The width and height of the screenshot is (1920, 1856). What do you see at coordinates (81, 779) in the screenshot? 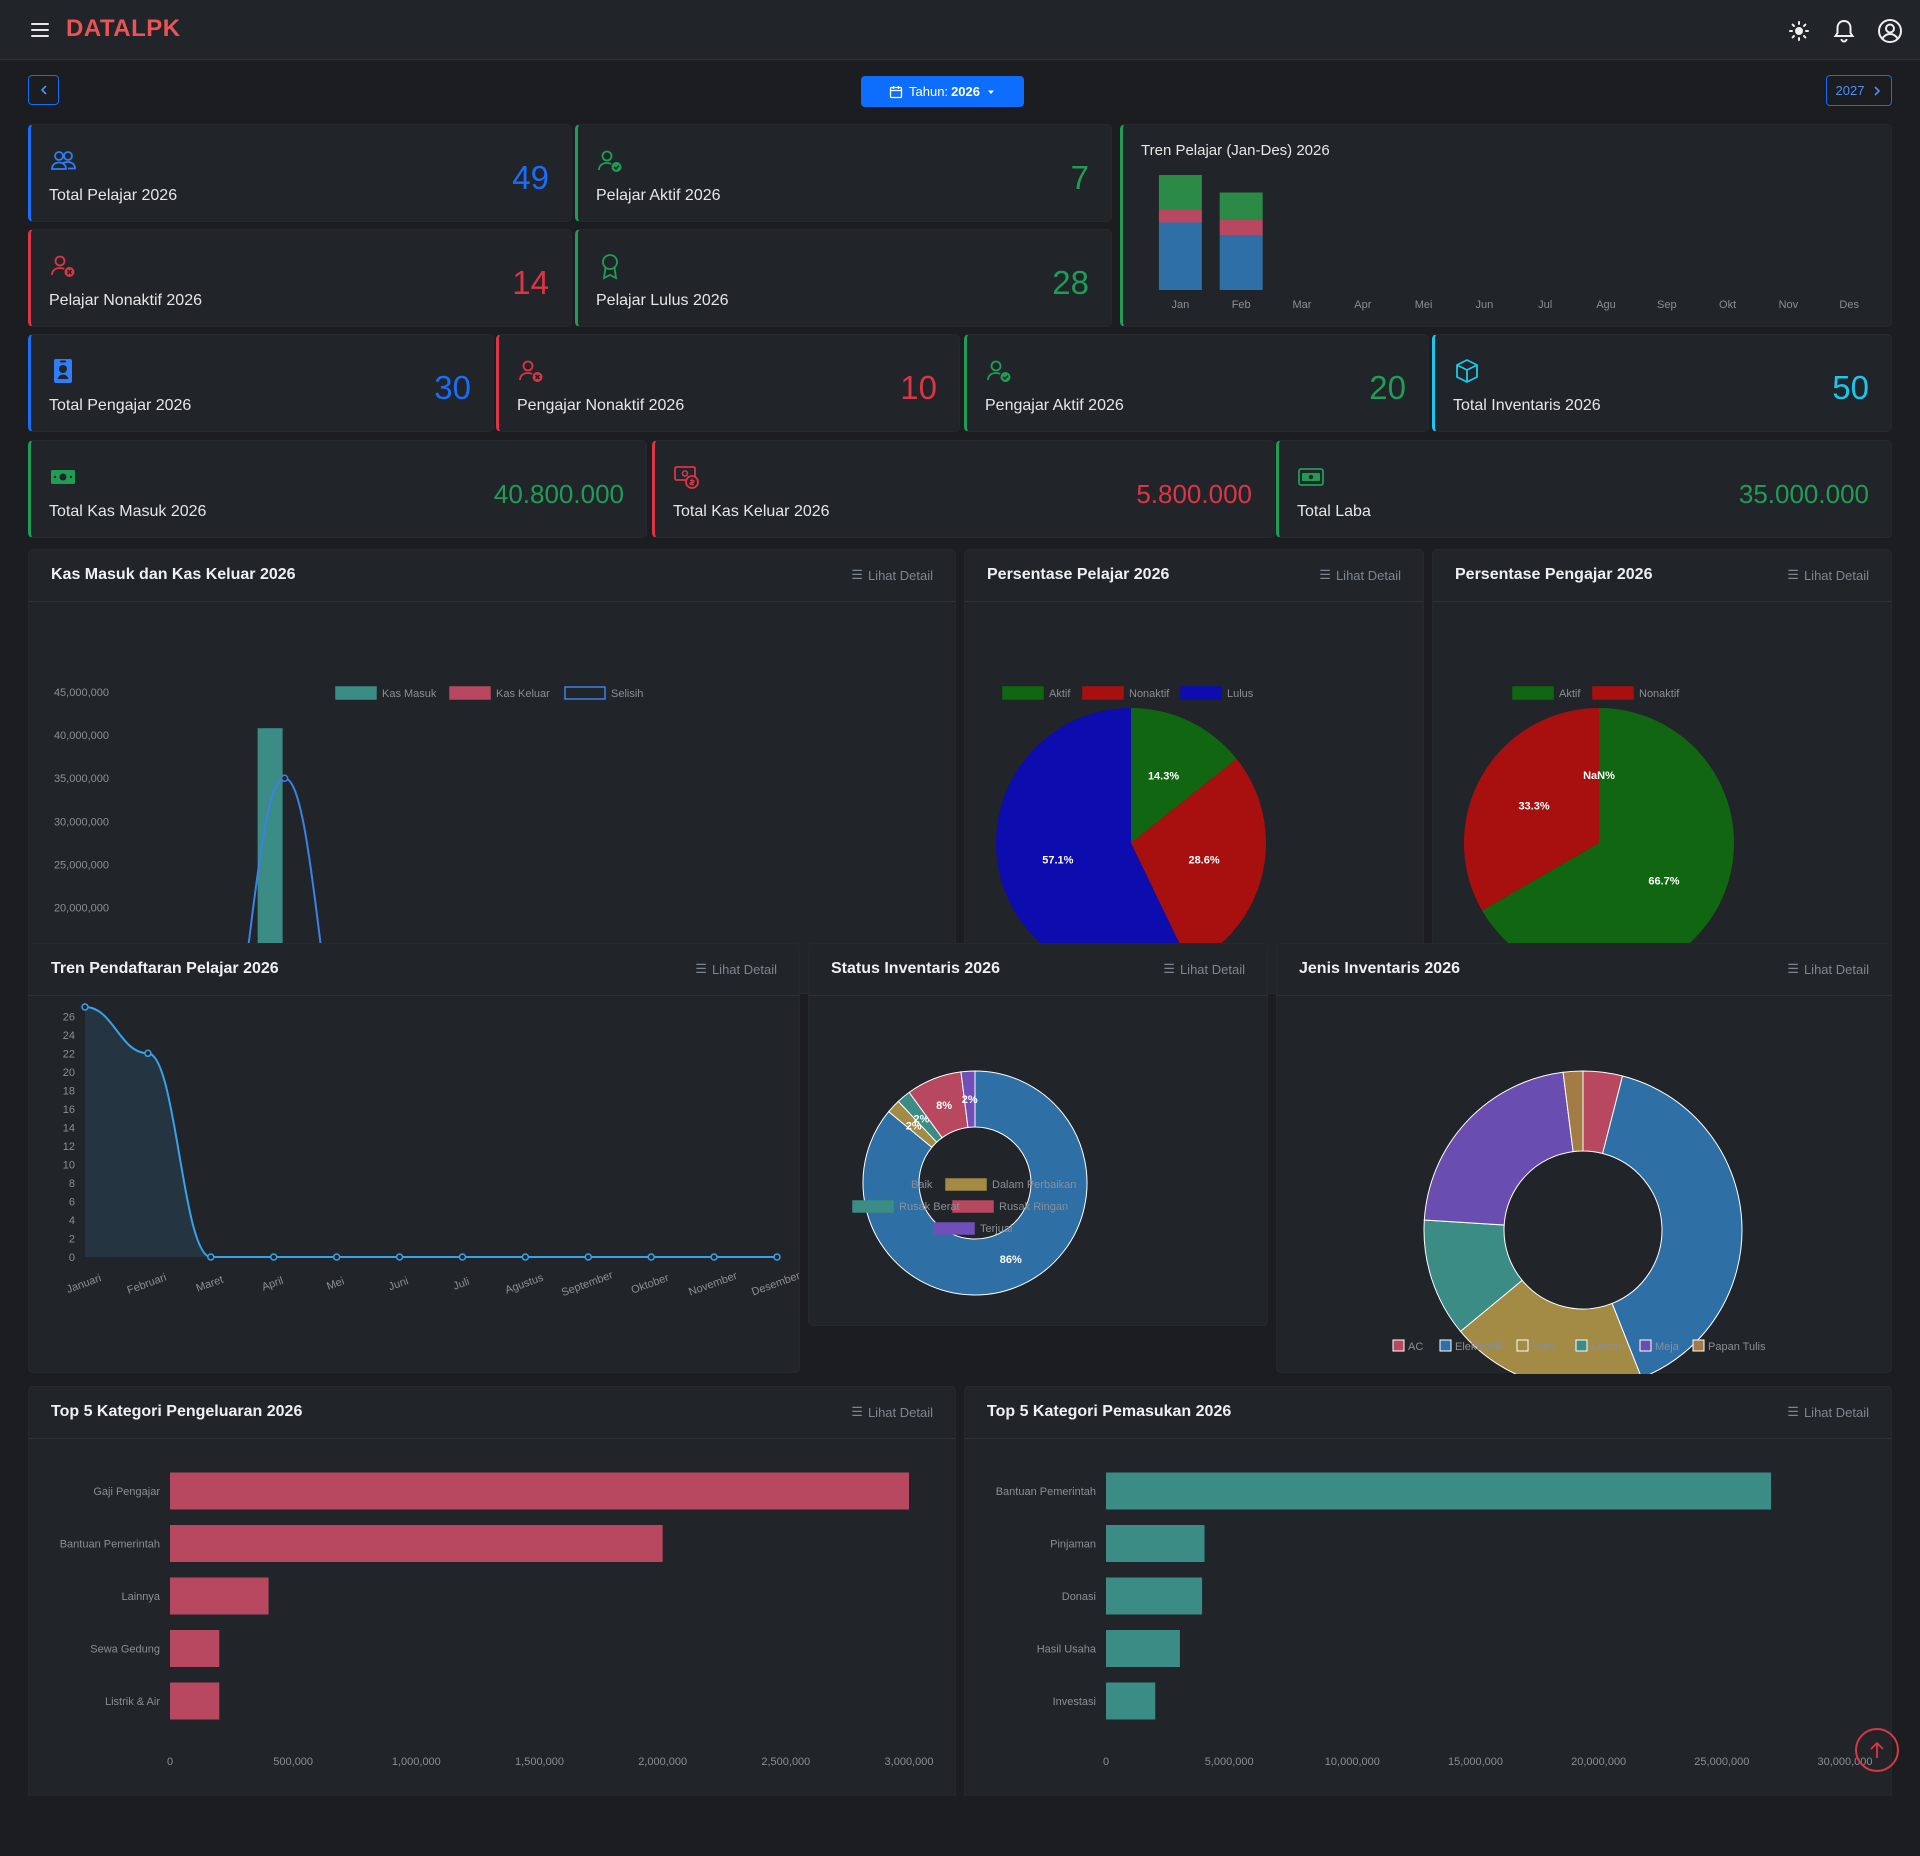
I see `y-tick-label: 35,000,000` at bounding box center [81, 779].